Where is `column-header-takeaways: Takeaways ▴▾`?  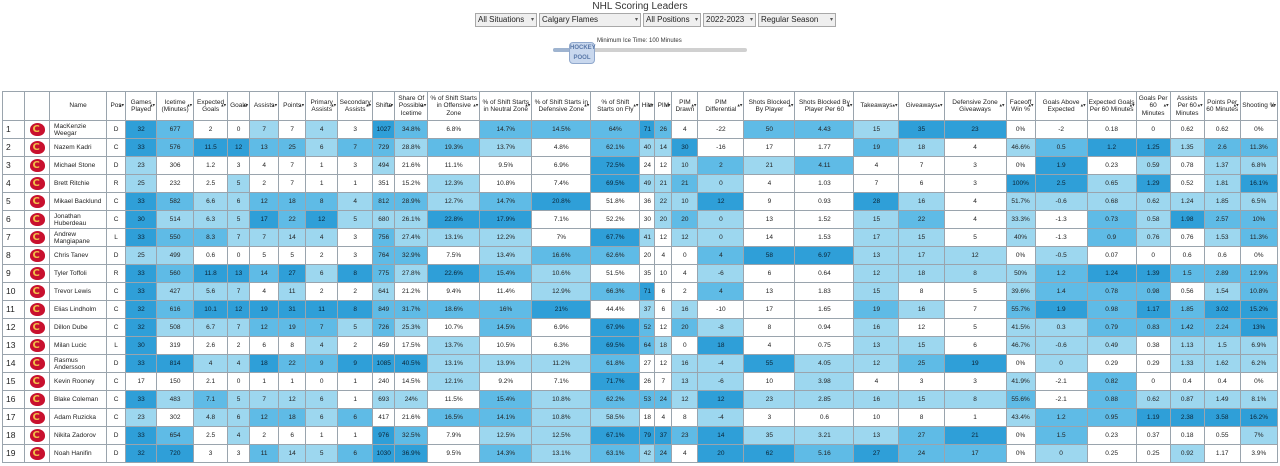
column-header-takeaways: Takeaways ▴▾ is located at coordinates (876, 106).